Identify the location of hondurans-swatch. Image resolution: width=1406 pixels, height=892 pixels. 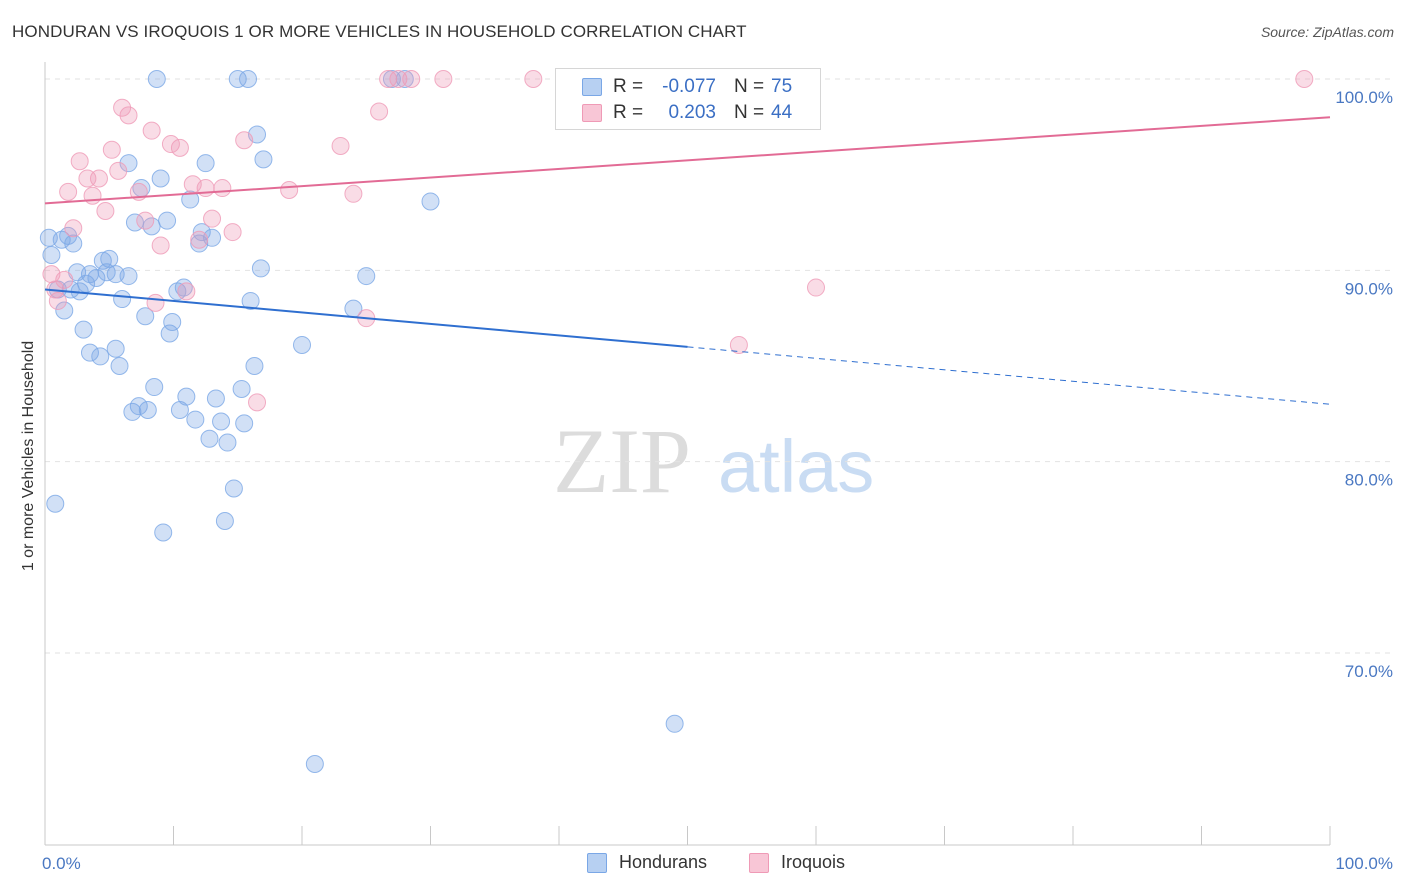
(592, 87).